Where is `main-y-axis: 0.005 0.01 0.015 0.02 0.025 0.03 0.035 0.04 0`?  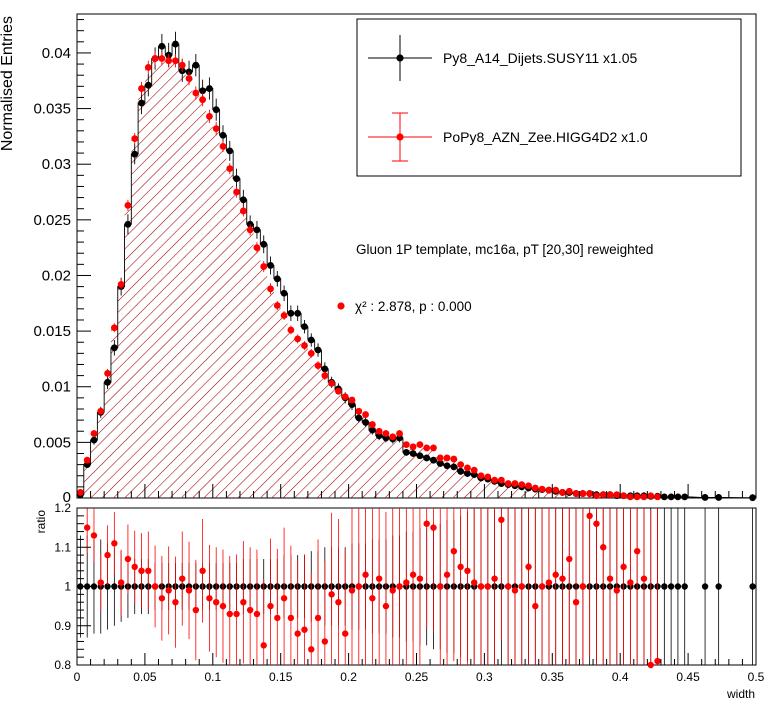
main-y-axis: 0.005 0.01 0.015 0.02 0.025 0.03 0.035 0.04 0 is located at coordinates (62, 262).